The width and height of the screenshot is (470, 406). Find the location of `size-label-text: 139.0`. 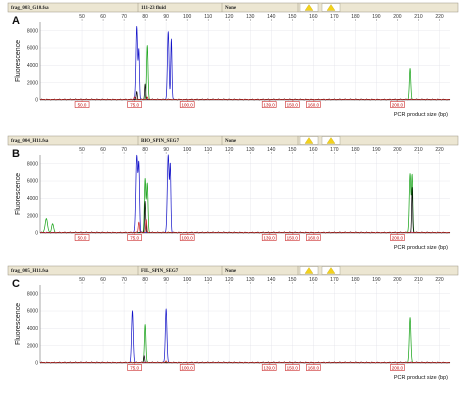

size-label-text: 139.0 is located at coordinates (270, 104).